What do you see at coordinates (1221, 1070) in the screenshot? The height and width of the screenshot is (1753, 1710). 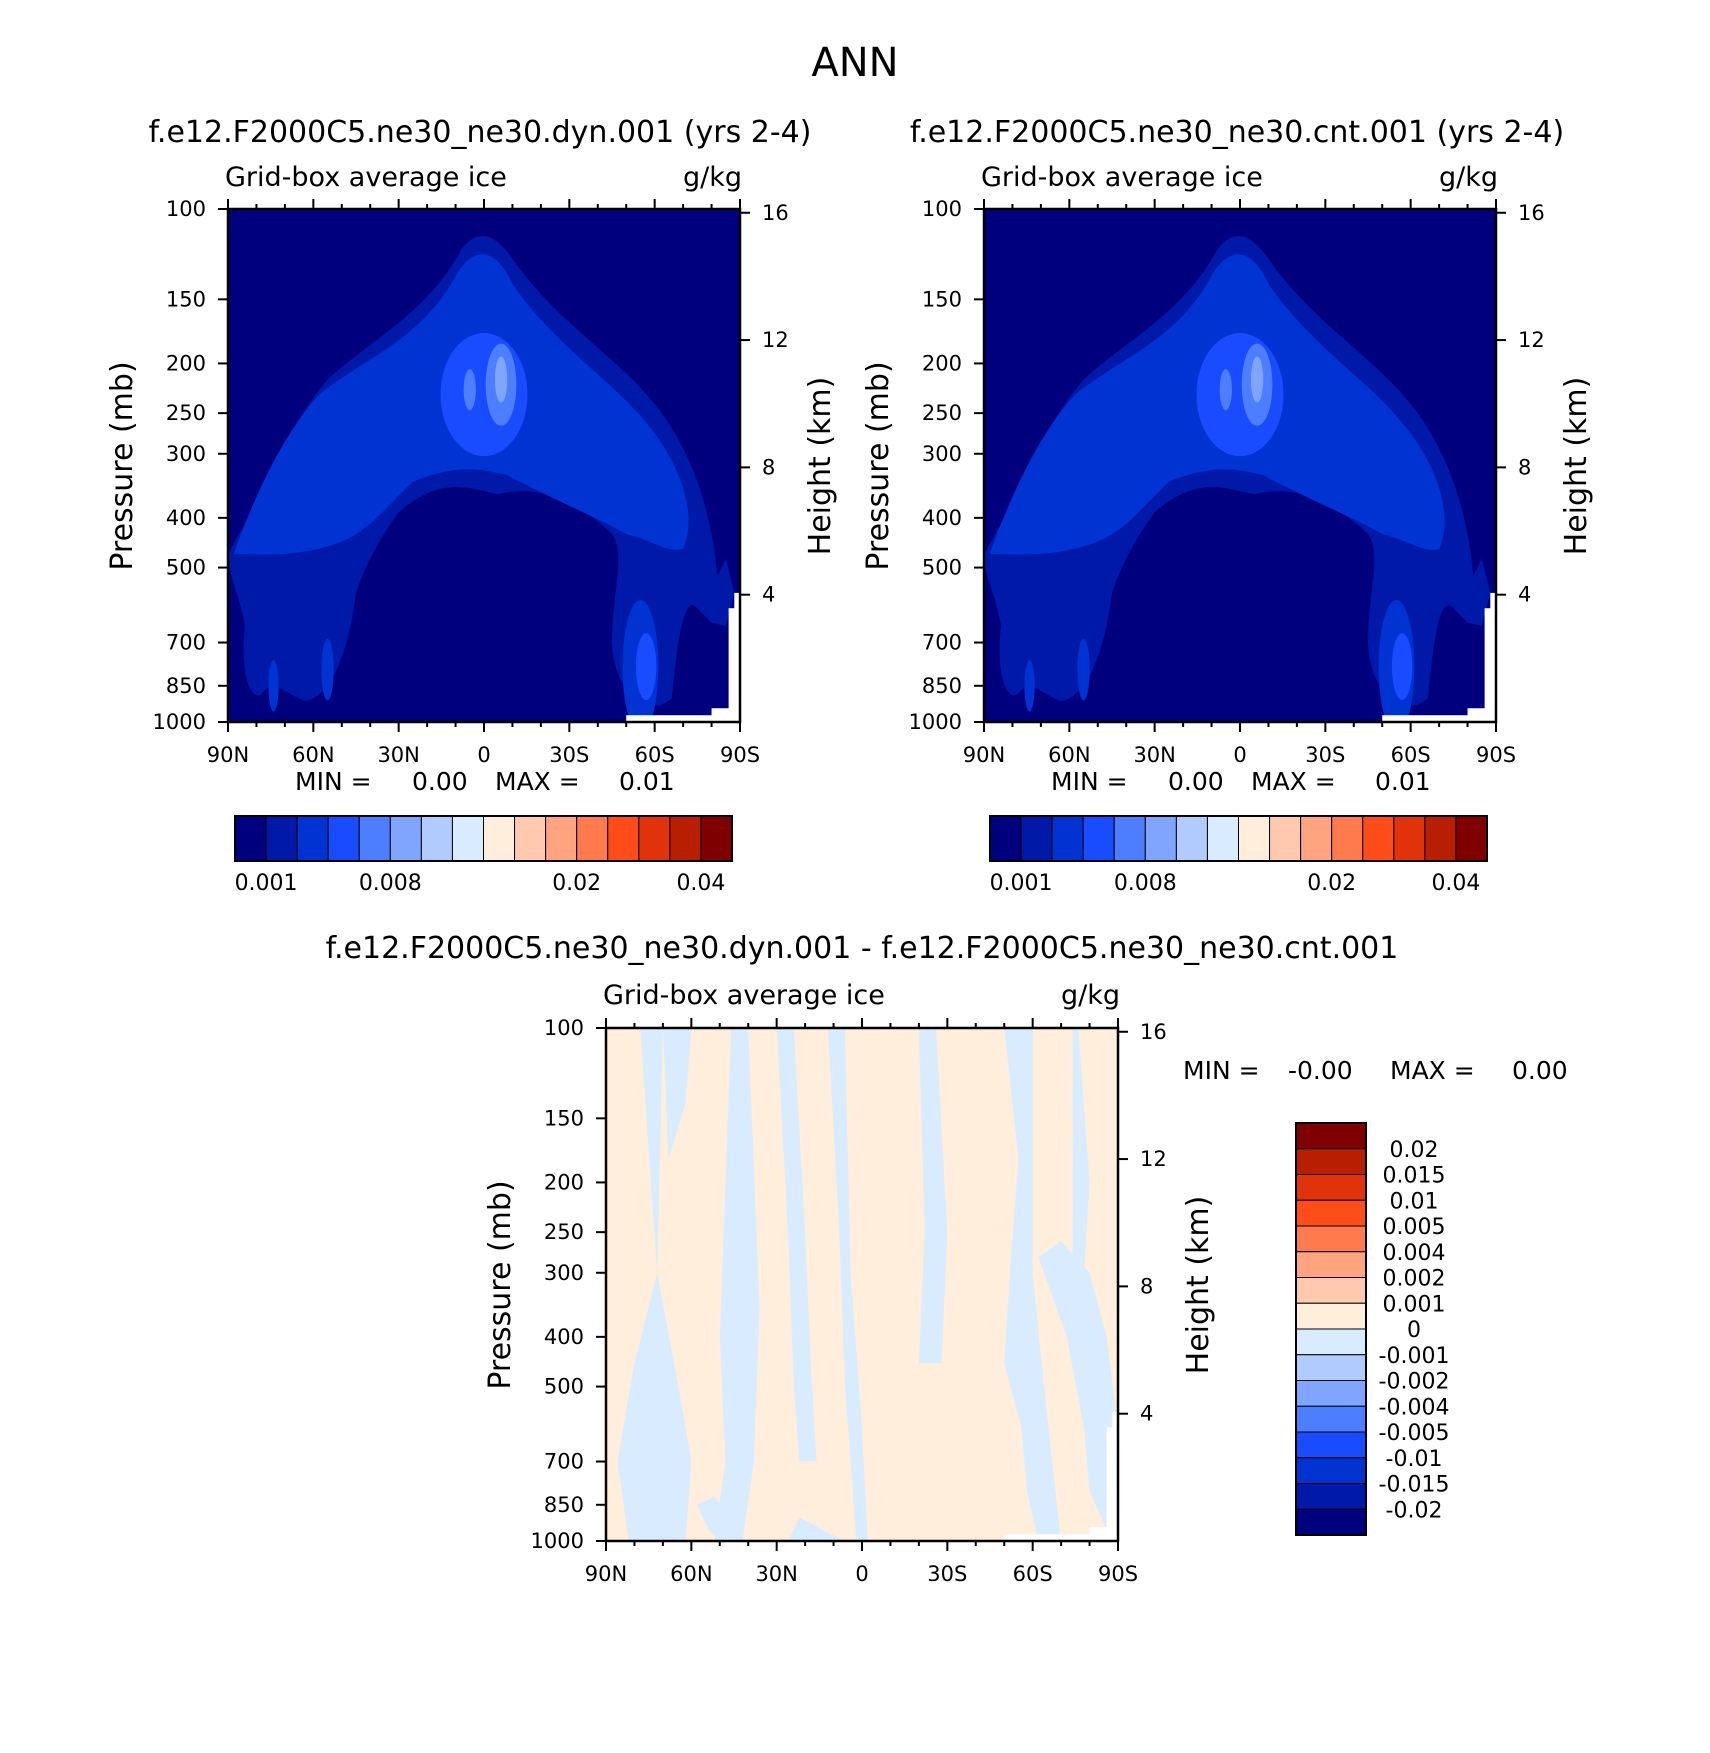 I see `min-label: MIN =` at bounding box center [1221, 1070].